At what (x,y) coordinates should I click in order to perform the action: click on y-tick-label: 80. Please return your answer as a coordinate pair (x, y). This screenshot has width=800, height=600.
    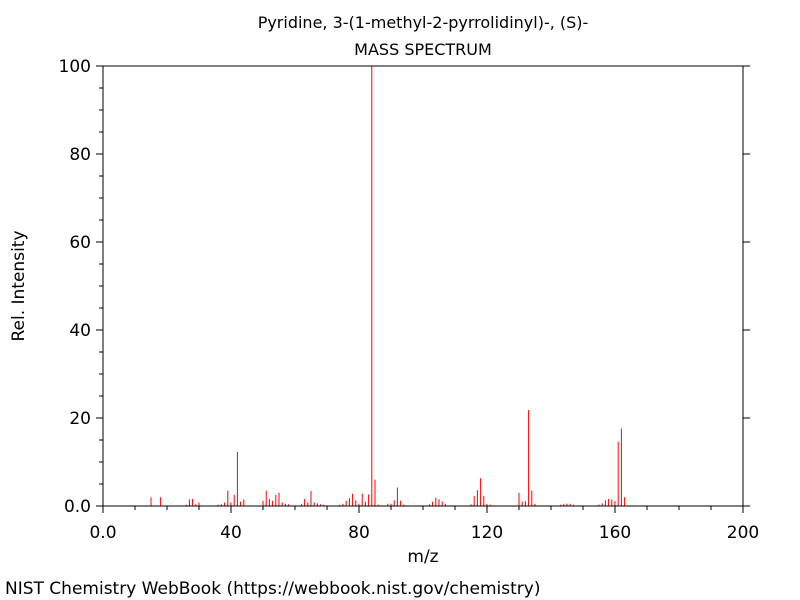
    Looking at the image, I should click on (80, 155).